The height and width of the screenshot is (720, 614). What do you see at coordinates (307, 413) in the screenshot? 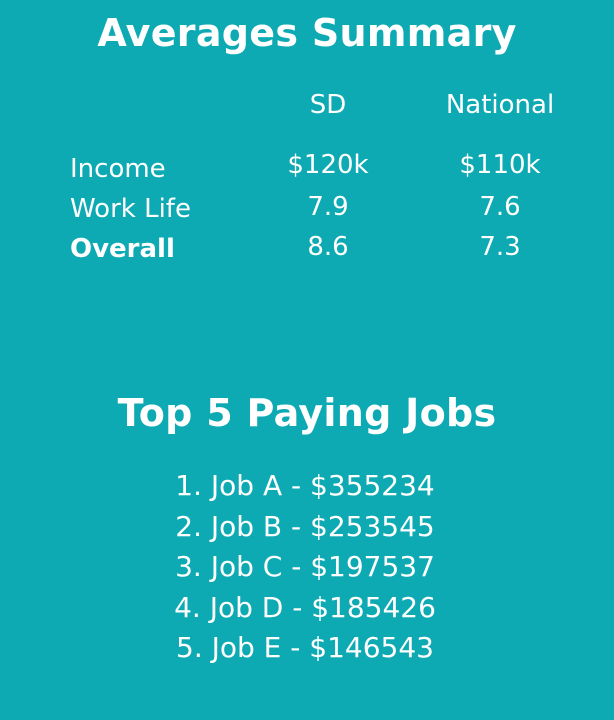
I see `top-paying-jobs-title: Top 5 Paying Jobs` at bounding box center [307, 413].